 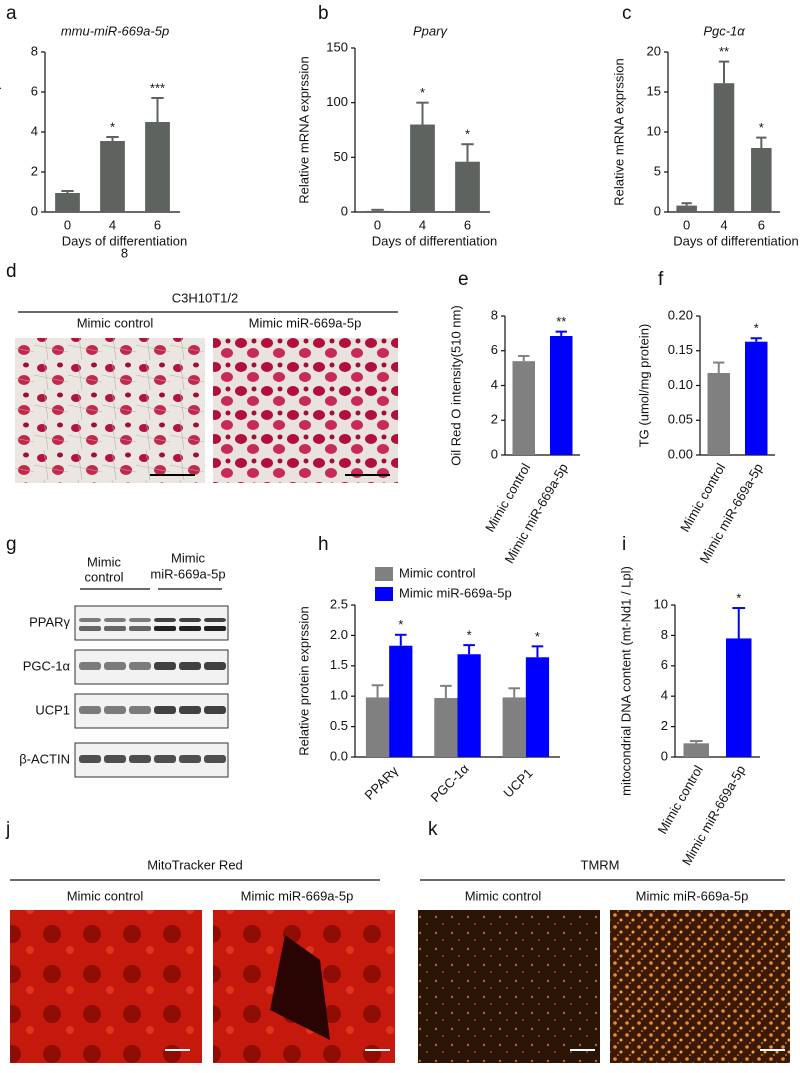 What do you see at coordinates (124, 252) in the screenshot?
I see `footnote: 8` at bounding box center [124, 252].